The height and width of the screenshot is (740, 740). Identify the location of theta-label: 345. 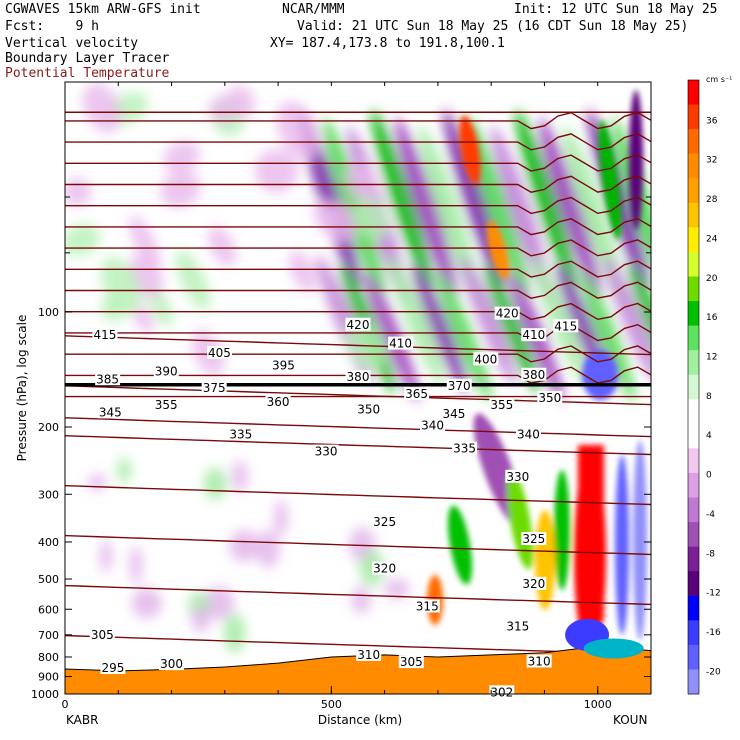
(453, 414).